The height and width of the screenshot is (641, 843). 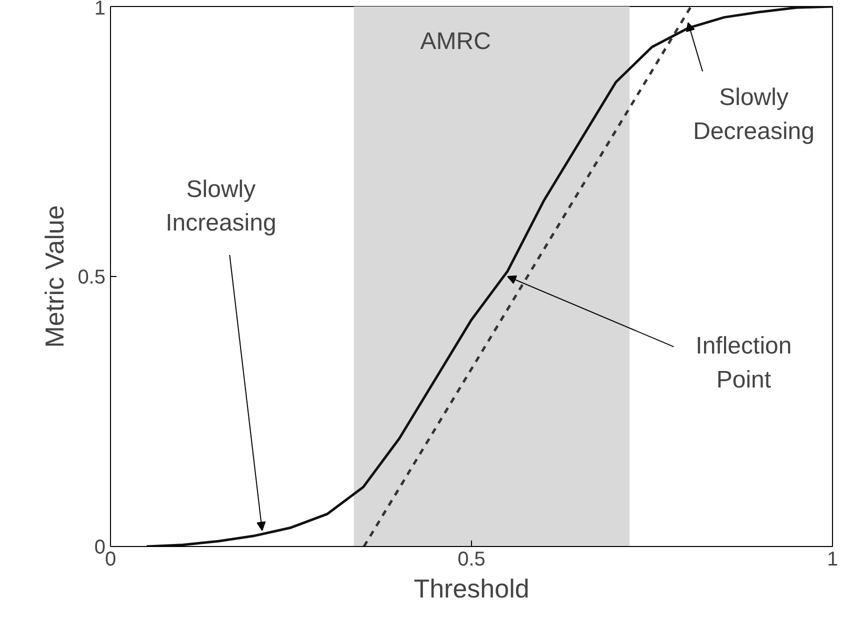 What do you see at coordinates (472, 559) in the screenshot?
I see `x-tick-label: 0.5` at bounding box center [472, 559].